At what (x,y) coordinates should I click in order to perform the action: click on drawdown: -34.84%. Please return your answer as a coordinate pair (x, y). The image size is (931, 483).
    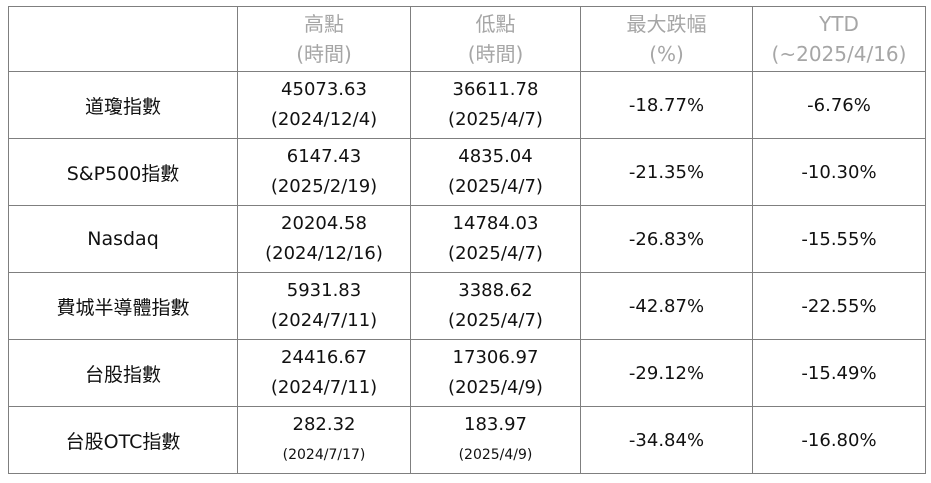
    Looking at the image, I should click on (666, 440).